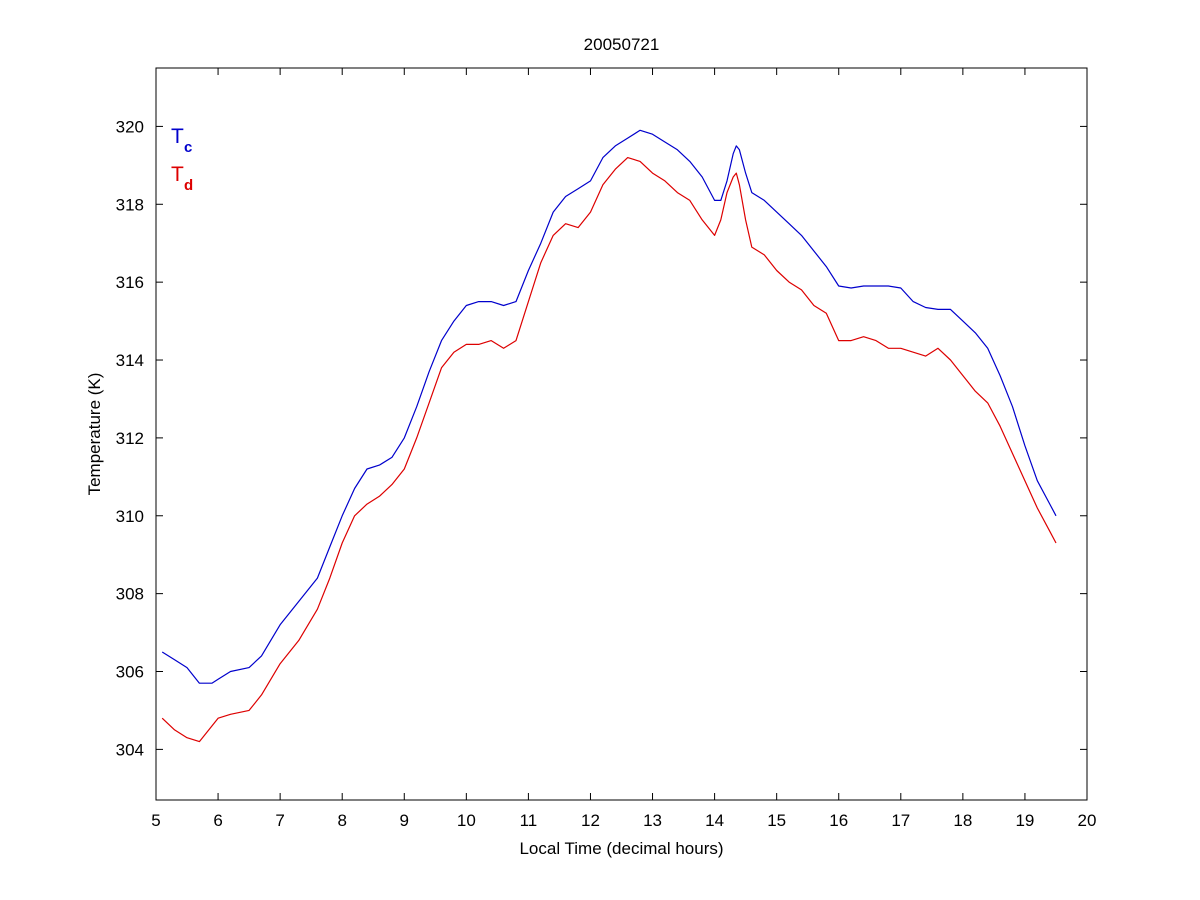 This screenshot has width=1200, height=900. What do you see at coordinates (652, 820) in the screenshot?
I see `x-tick-label: 13` at bounding box center [652, 820].